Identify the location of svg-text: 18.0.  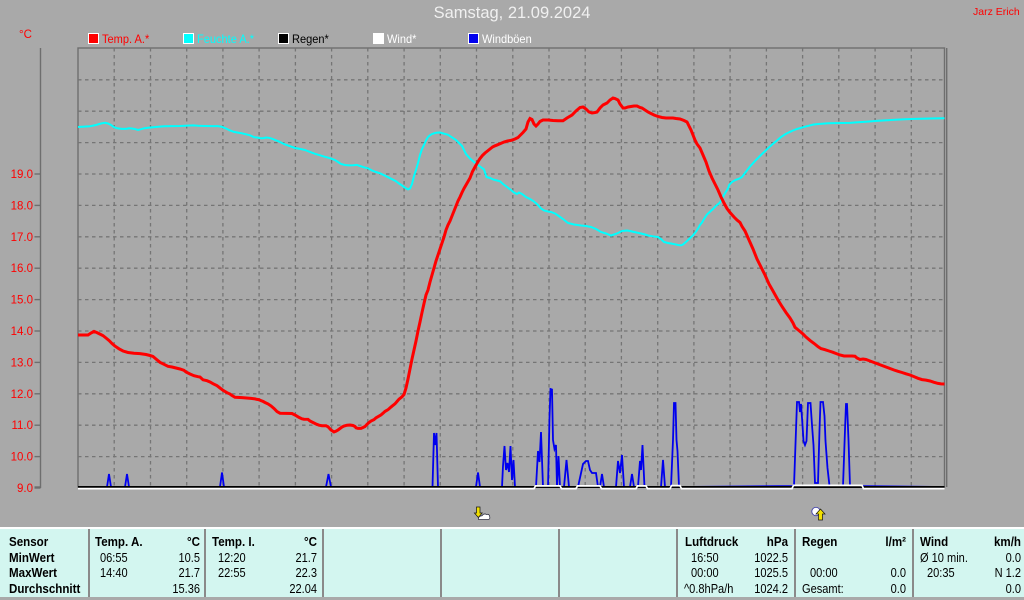
(22, 206).